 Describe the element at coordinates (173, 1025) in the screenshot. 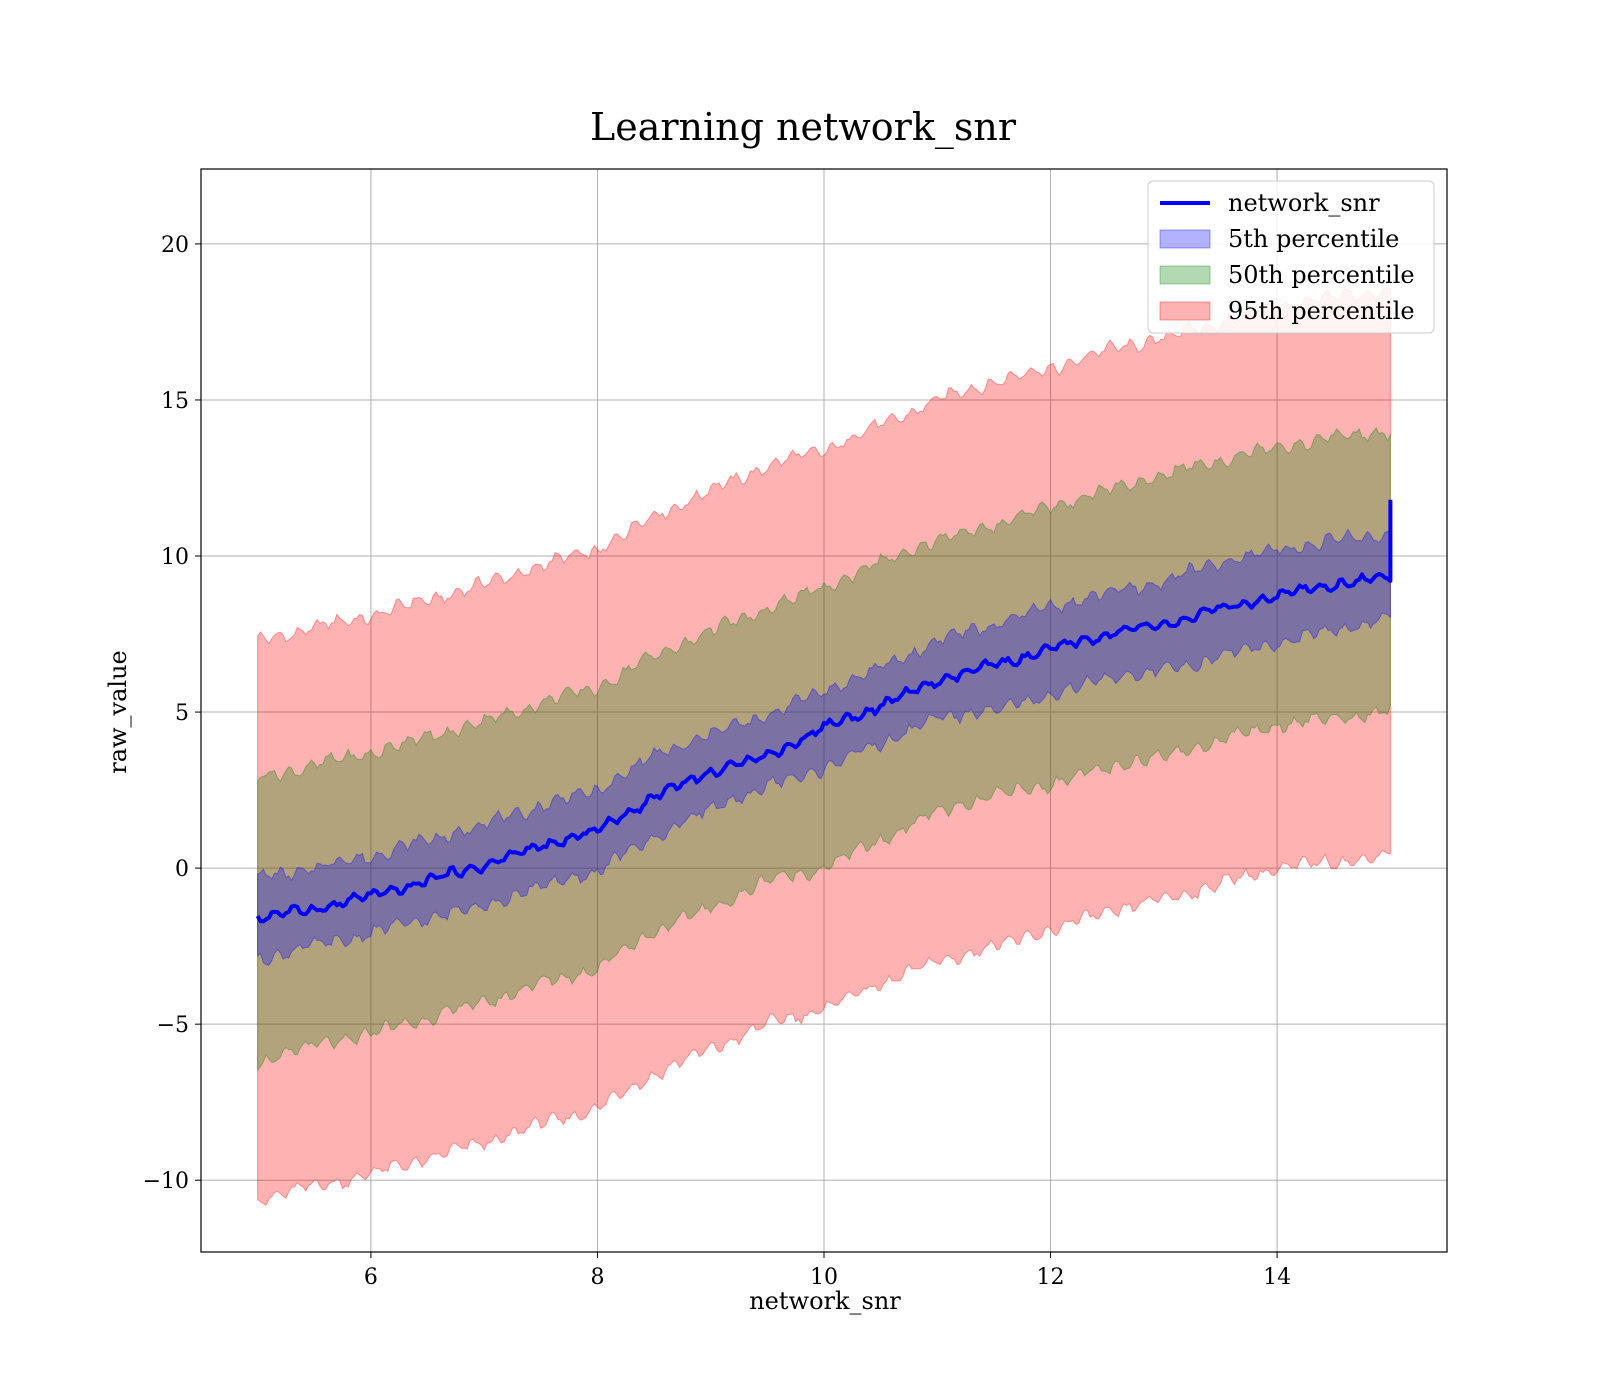

I see `y-tick-label: −5` at that location.